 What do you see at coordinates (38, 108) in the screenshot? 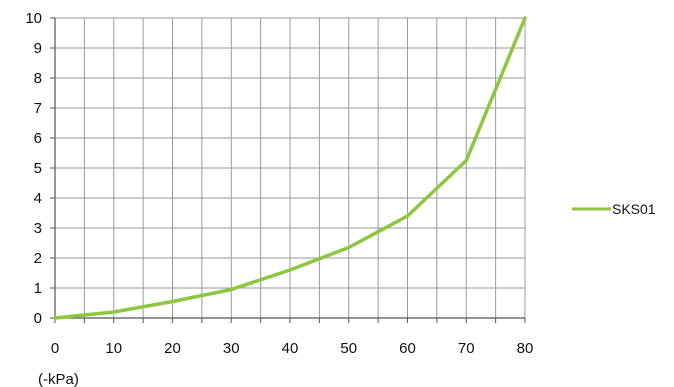
I see `y-tick-label: 7` at bounding box center [38, 108].